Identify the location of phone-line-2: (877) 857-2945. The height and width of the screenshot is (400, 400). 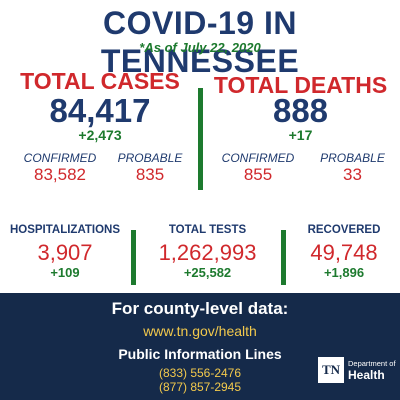
(200, 387).